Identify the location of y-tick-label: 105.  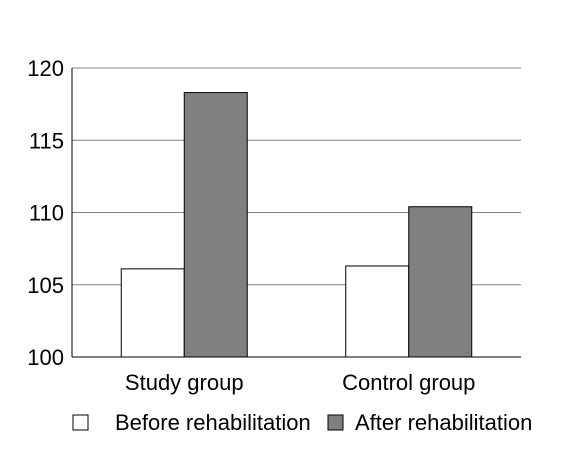
(45, 285).